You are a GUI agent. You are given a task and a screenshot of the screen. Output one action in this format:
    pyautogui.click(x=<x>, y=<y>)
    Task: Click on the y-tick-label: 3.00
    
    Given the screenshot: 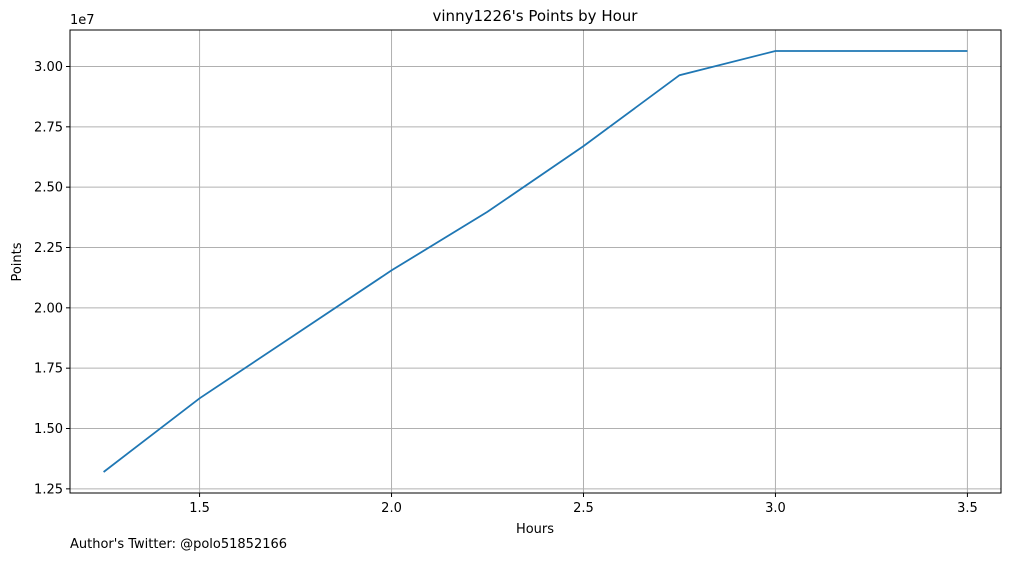 What is the action you would take?
    pyautogui.click(x=48, y=67)
    